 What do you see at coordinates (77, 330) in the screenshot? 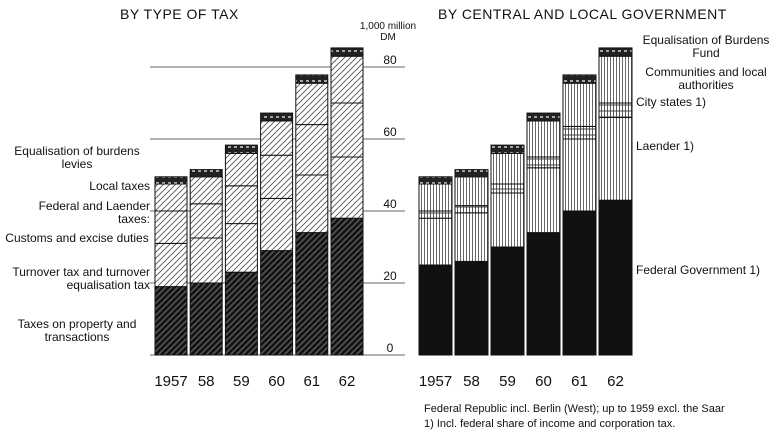
I see `legend-label: Taxes on property and transactions` at bounding box center [77, 330].